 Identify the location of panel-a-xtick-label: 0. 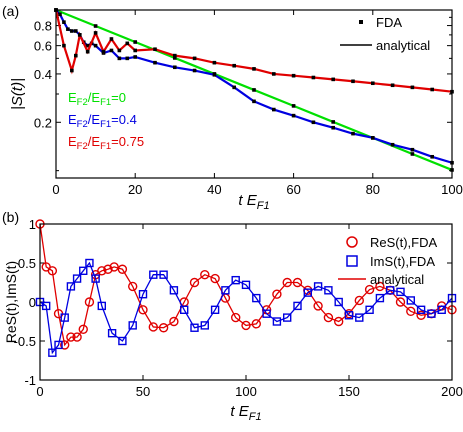
(55, 189).